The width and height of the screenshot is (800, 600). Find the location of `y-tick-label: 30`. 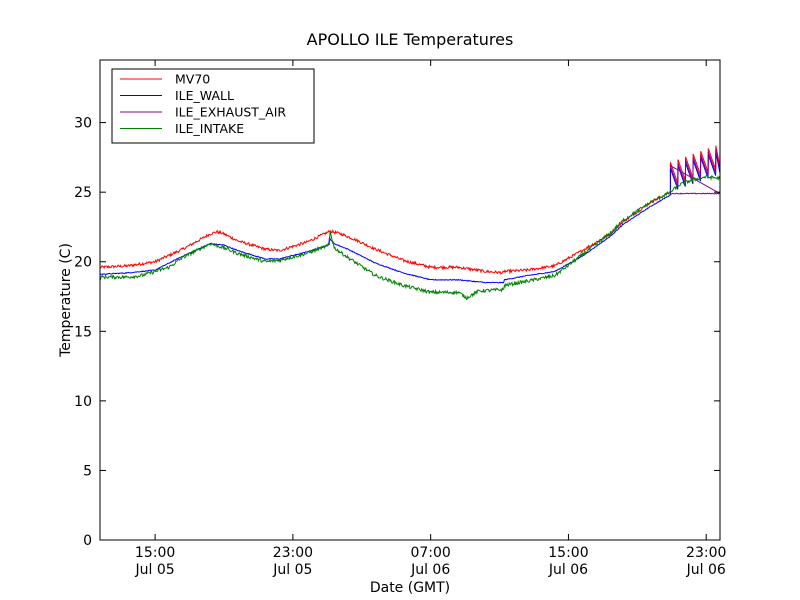

y-tick-label: 30 is located at coordinates (83, 124).